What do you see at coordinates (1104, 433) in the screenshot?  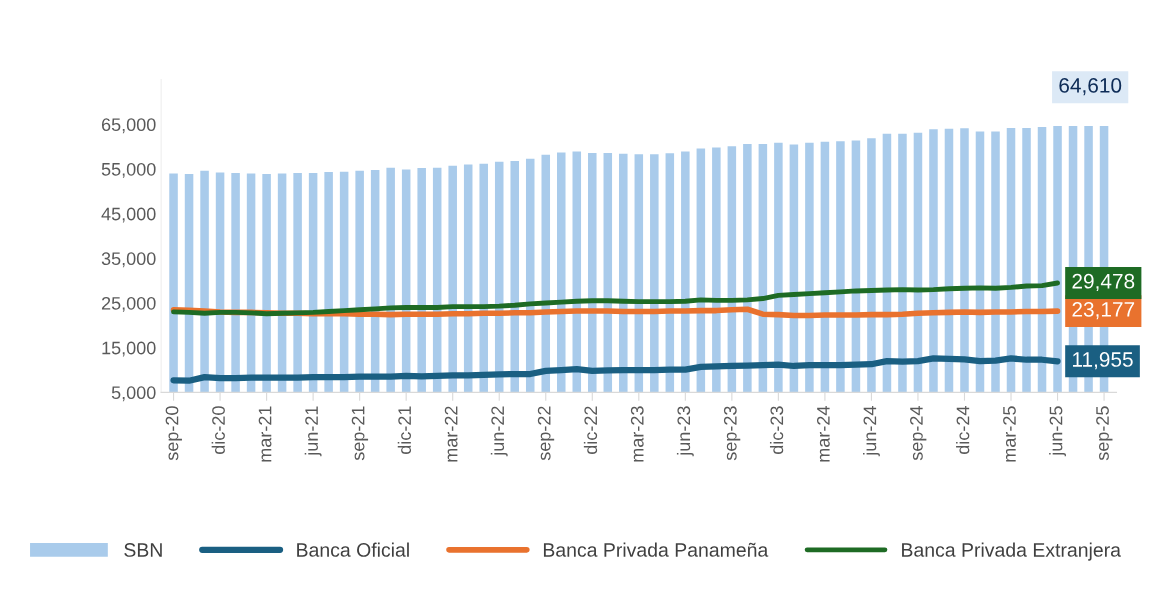 I see `x-tick-label: sep-25` at bounding box center [1104, 433].